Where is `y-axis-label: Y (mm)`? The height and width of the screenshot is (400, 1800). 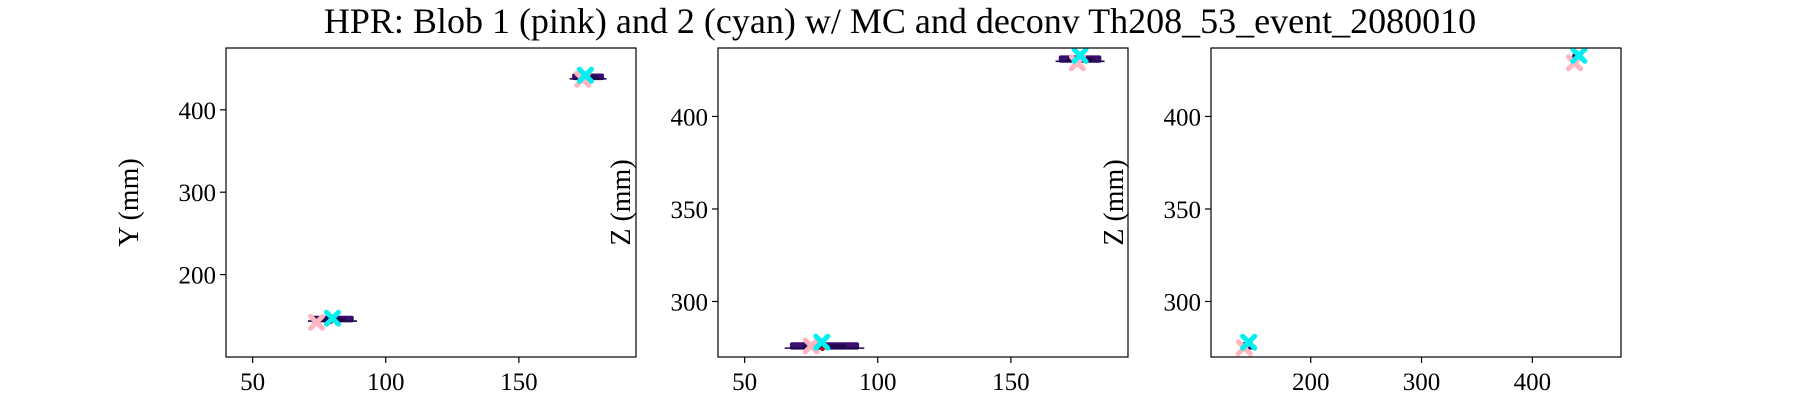
y-axis-label: Y (mm) is located at coordinates (129, 202).